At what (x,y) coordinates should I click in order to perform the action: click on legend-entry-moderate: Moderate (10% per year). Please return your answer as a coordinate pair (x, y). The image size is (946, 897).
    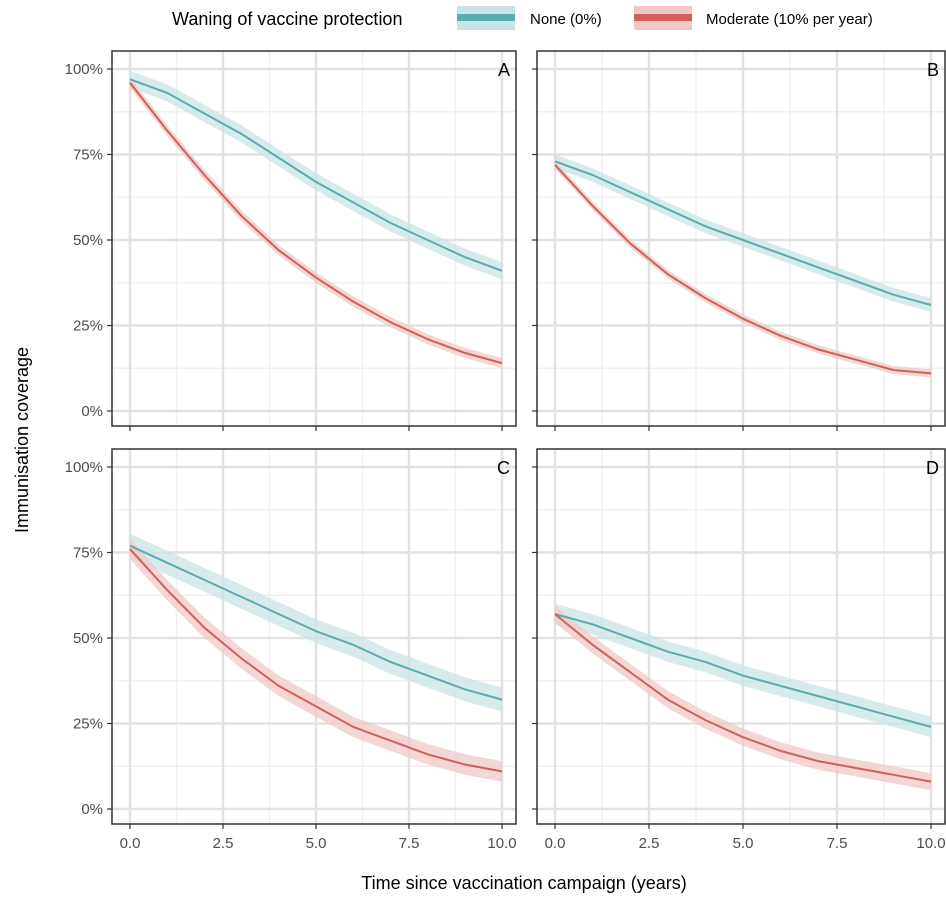
    Looking at the image, I should click on (753, 18).